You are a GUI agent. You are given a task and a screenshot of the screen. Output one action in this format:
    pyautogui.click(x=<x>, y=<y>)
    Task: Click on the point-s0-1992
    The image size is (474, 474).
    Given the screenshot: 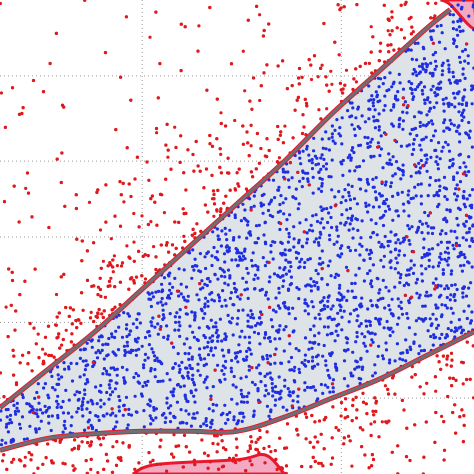 What is the action you would take?
    pyautogui.click(x=392, y=87)
    